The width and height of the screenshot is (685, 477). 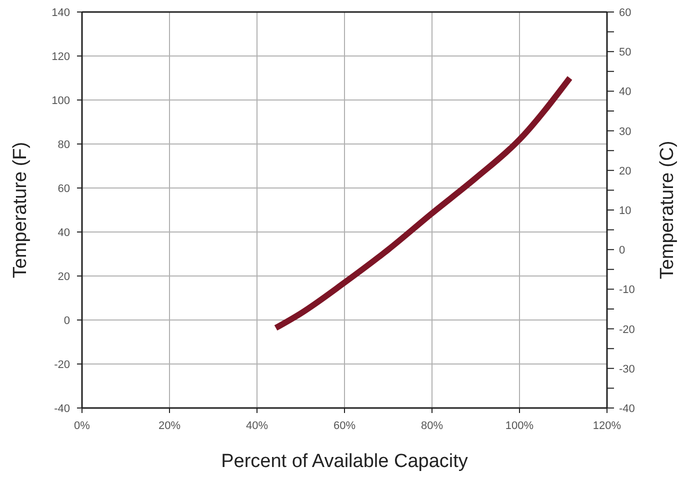 What do you see at coordinates (519, 426) in the screenshot?
I see `x-tick-label: 100%` at bounding box center [519, 426].